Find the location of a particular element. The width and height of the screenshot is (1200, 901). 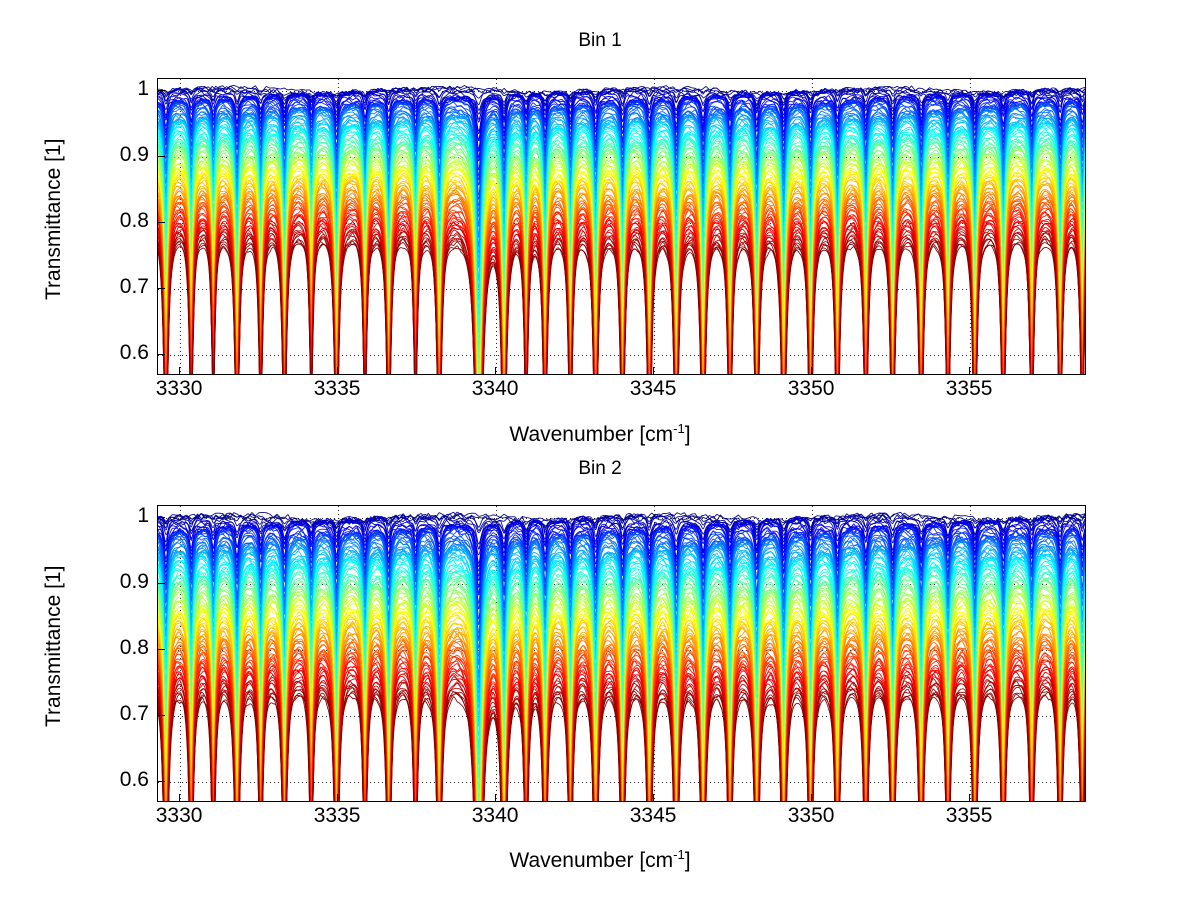

x-axis-label-bin-1: Wavenumber [cm-1] is located at coordinates (600, 434).